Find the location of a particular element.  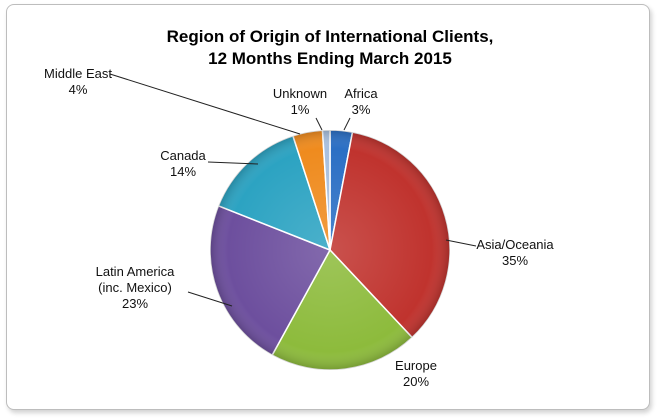

slice-label-latin-america-line2: (inc. Mexico) is located at coordinates (135, 287).